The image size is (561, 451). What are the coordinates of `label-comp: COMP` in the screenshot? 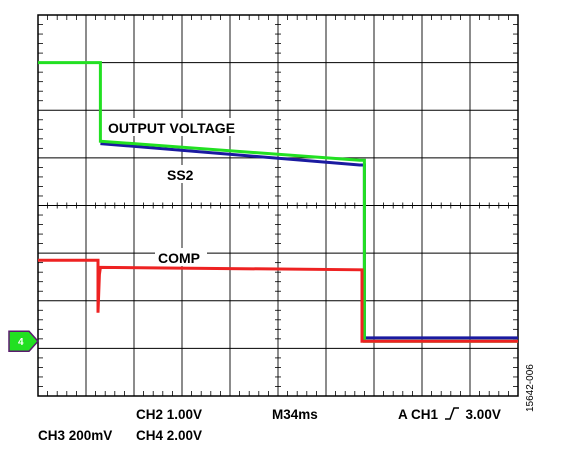 It's located at (179, 258).